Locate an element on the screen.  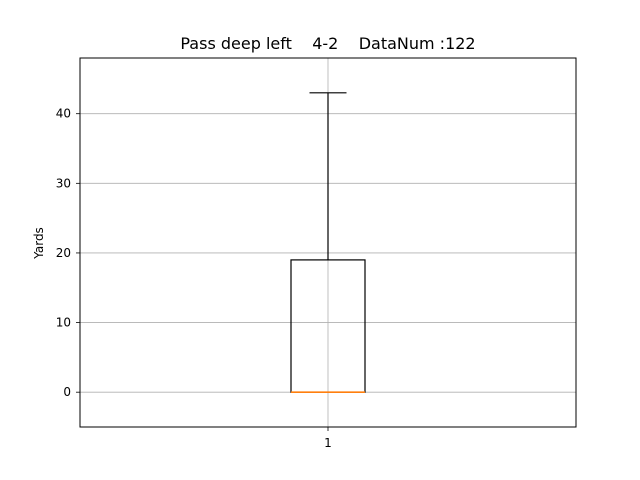
y-axis-label: Yards is located at coordinates (39, 243).